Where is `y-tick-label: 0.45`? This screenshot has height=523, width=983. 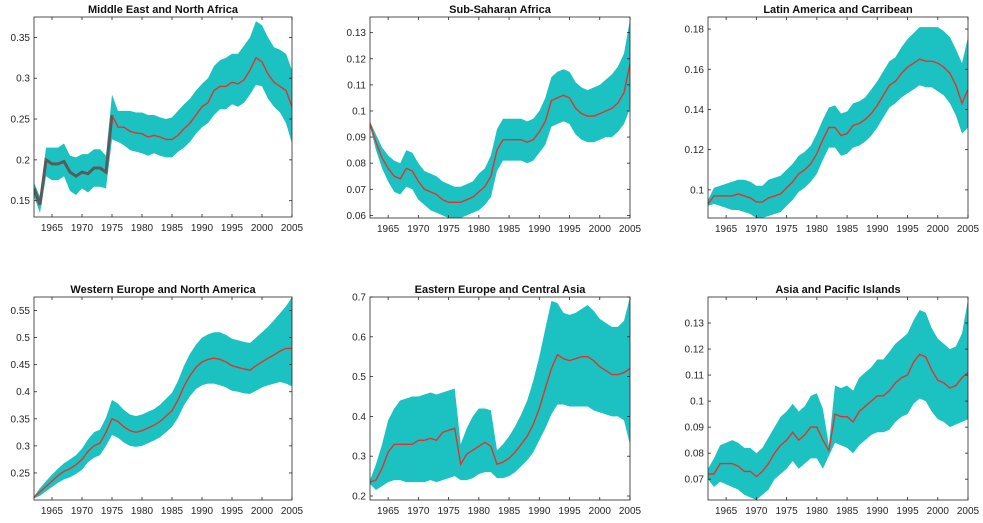
y-tick-label: 0.45 is located at coordinates (21, 365).